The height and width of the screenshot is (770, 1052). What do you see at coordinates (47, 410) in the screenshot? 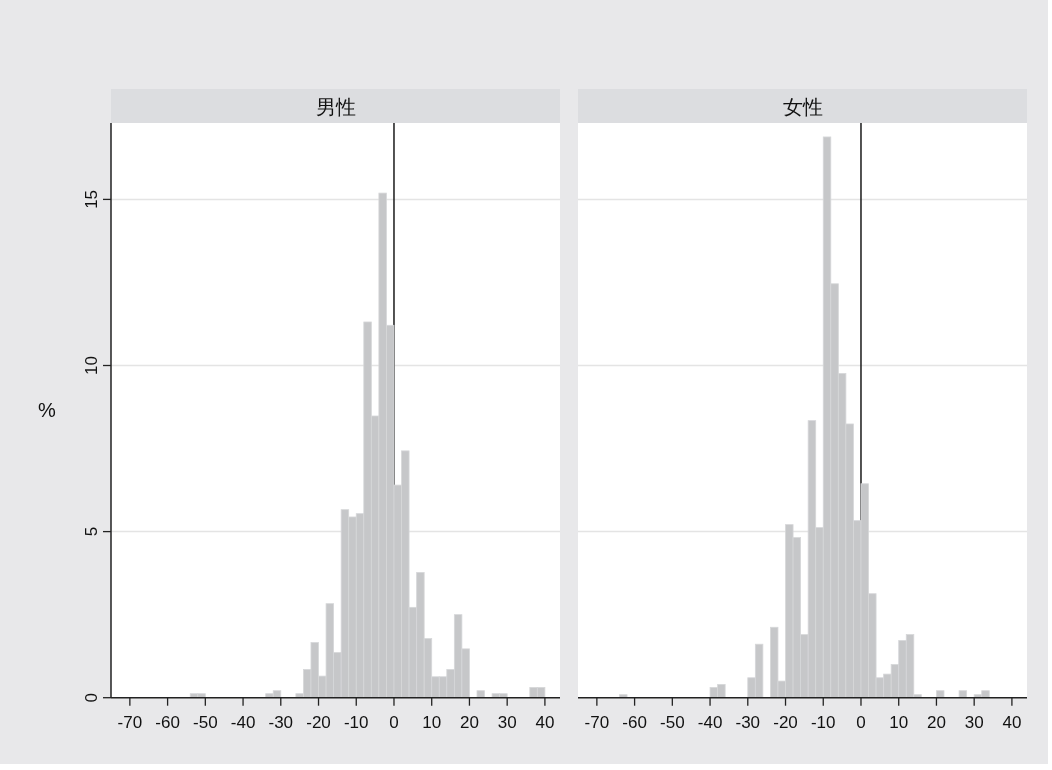
I see `y-axis-title: %` at bounding box center [47, 410].